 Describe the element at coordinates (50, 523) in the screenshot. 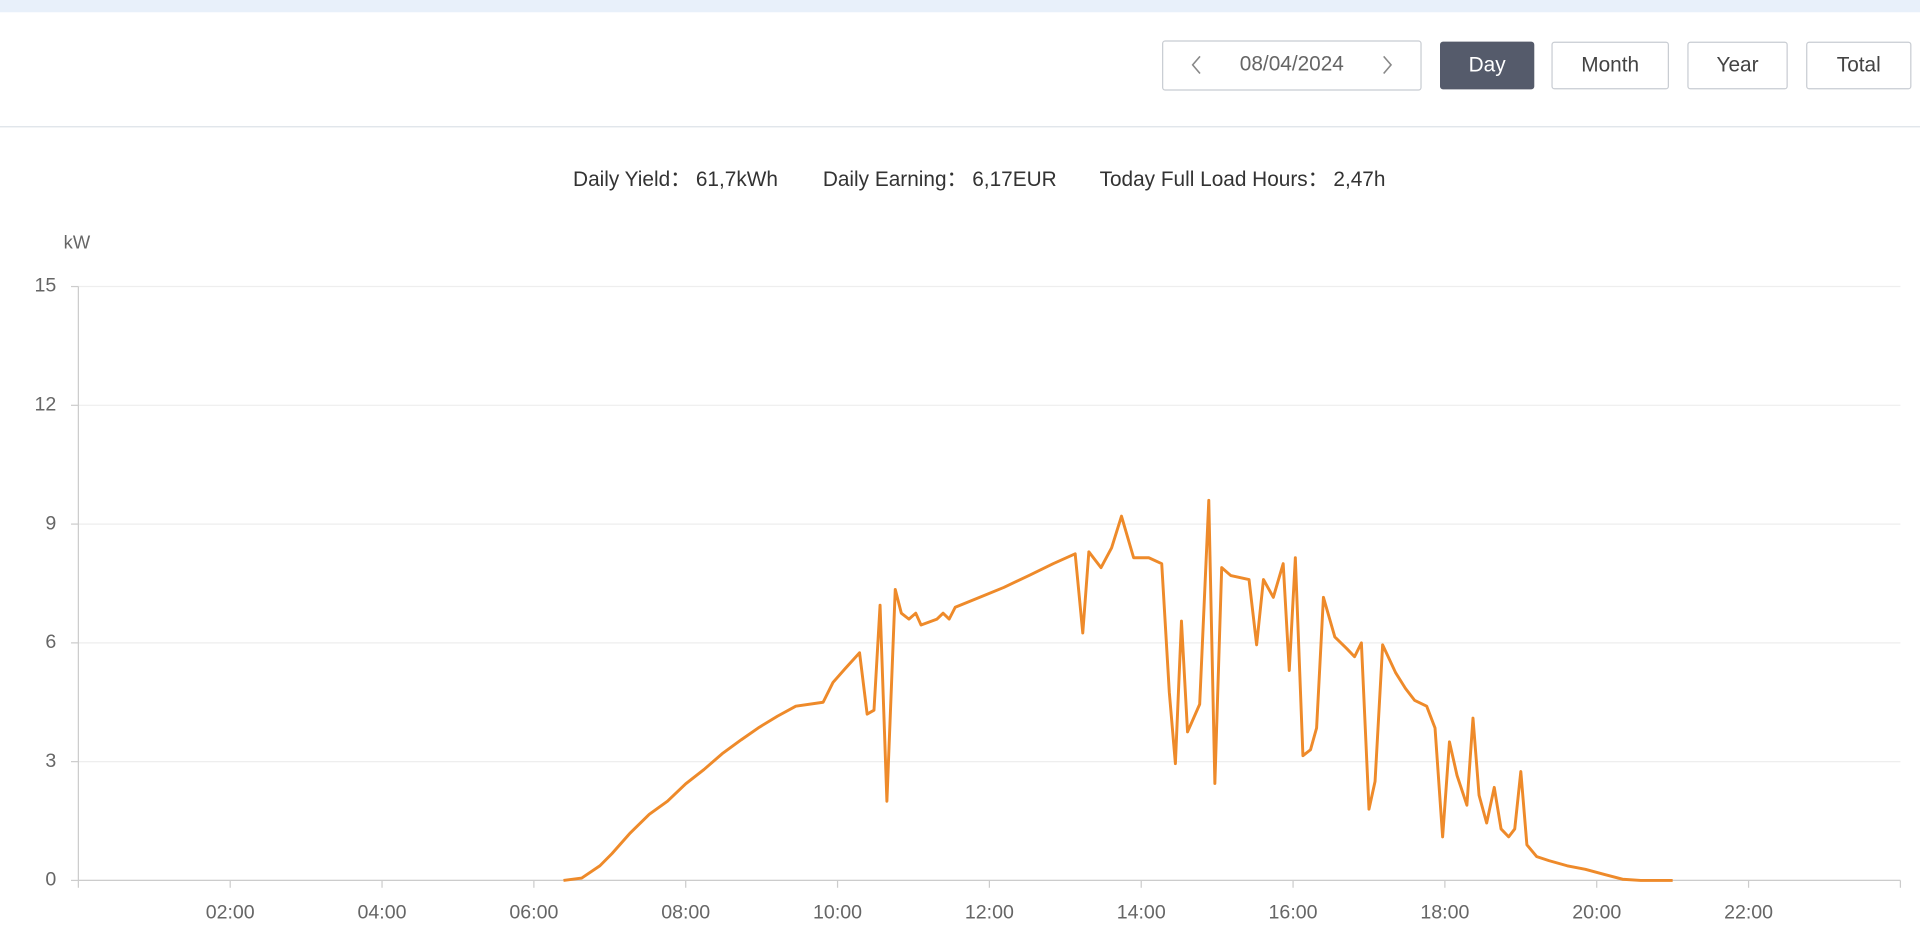

I see `y-tick-label: 9` at that location.